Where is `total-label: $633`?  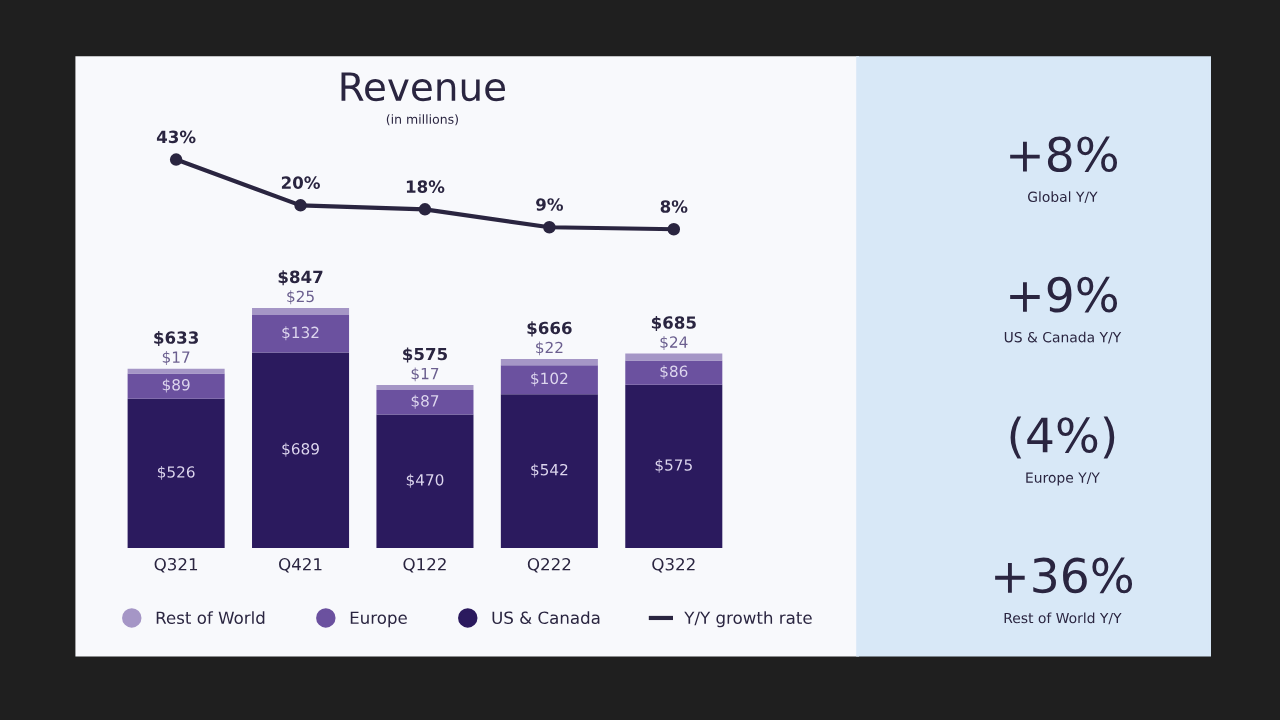 total-label: $633 is located at coordinates (176, 338).